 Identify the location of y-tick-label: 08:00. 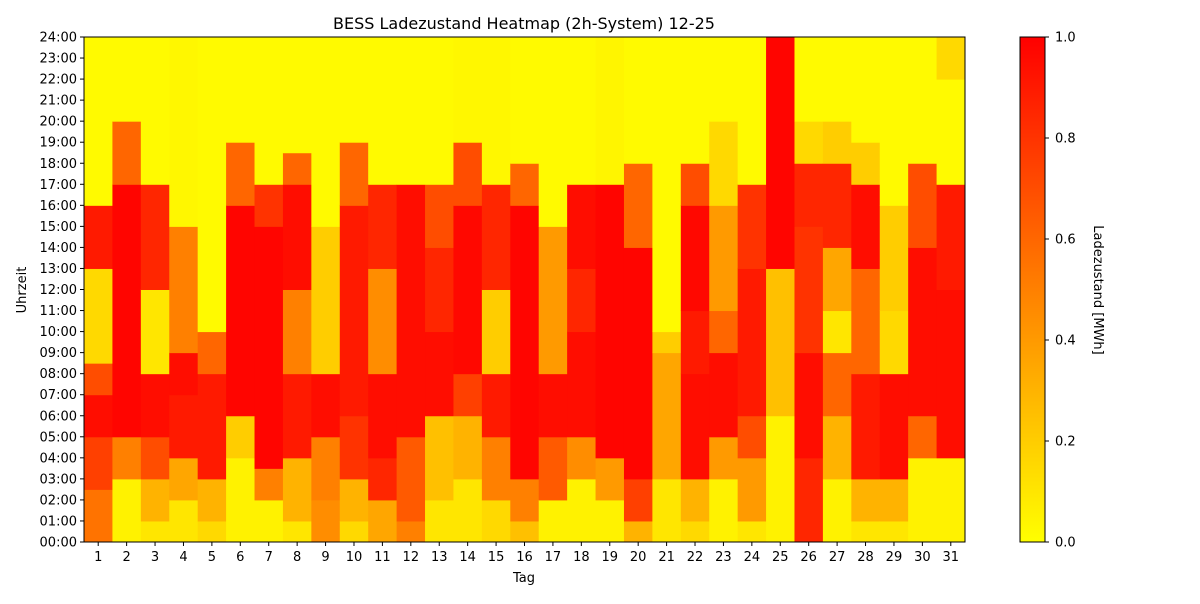
(58, 374).